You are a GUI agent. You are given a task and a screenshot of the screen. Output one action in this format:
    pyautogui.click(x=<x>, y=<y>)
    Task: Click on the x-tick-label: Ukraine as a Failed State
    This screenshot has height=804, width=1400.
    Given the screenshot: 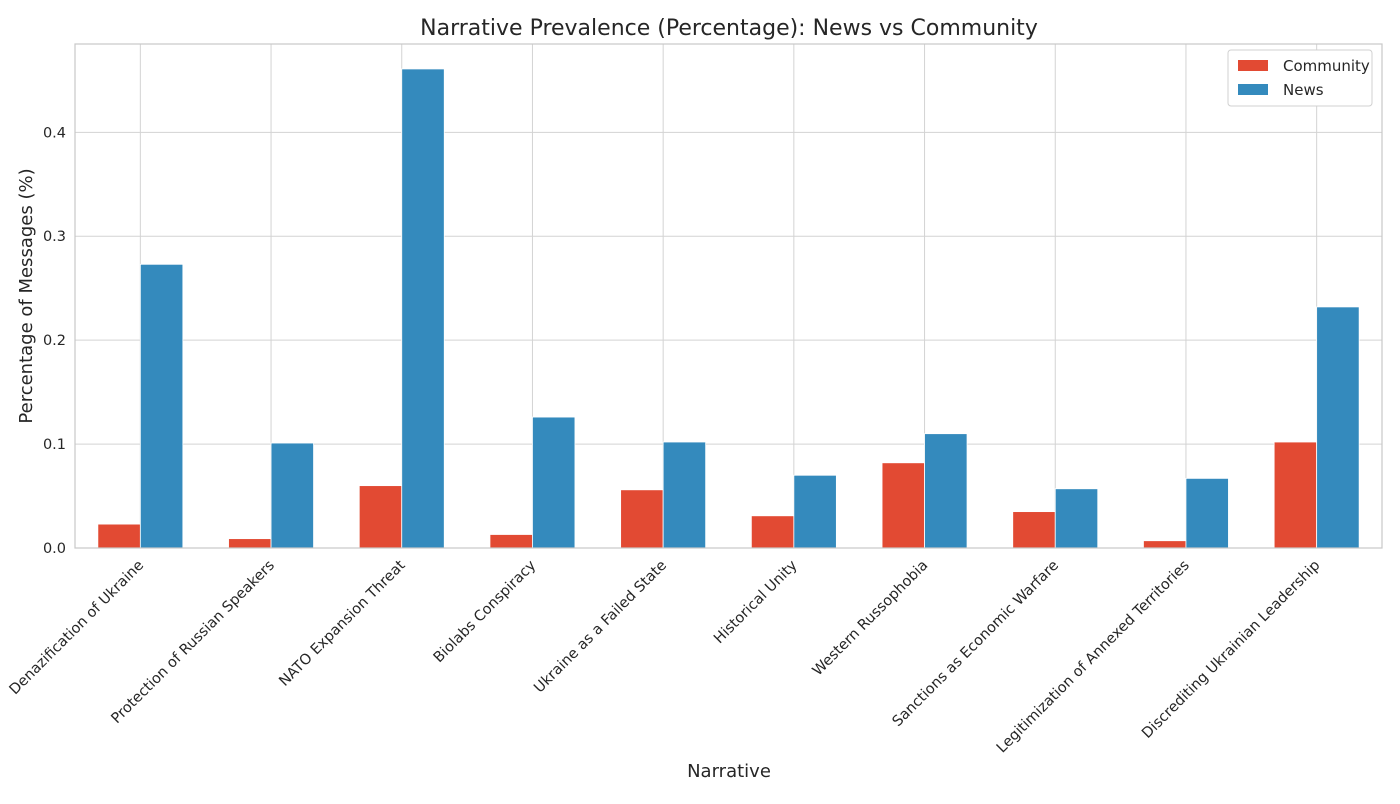 What is the action you would take?
    pyautogui.click(x=600, y=626)
    